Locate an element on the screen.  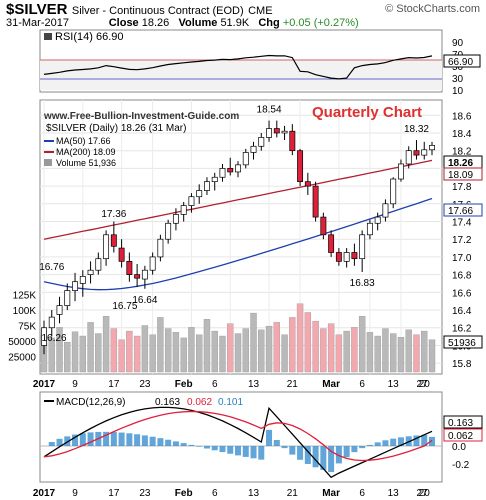
rsi-band is located at coordinates (241, 75).